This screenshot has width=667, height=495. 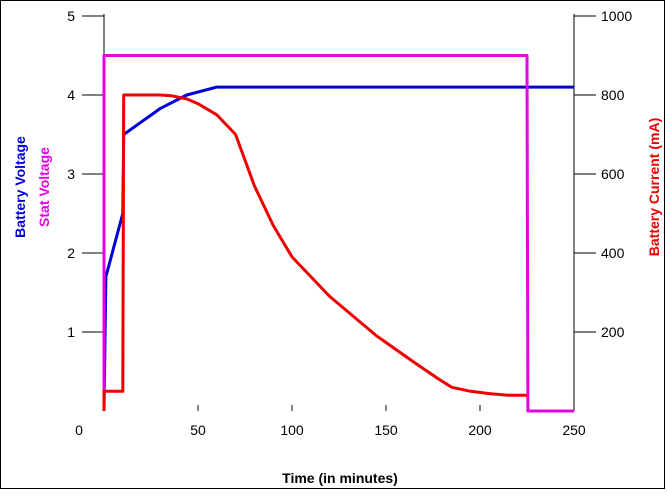 What do you see at coordinates (71, 95) in the screenshot?
I see `y-left-tick-label: 4` at bounding box center [71, 95].